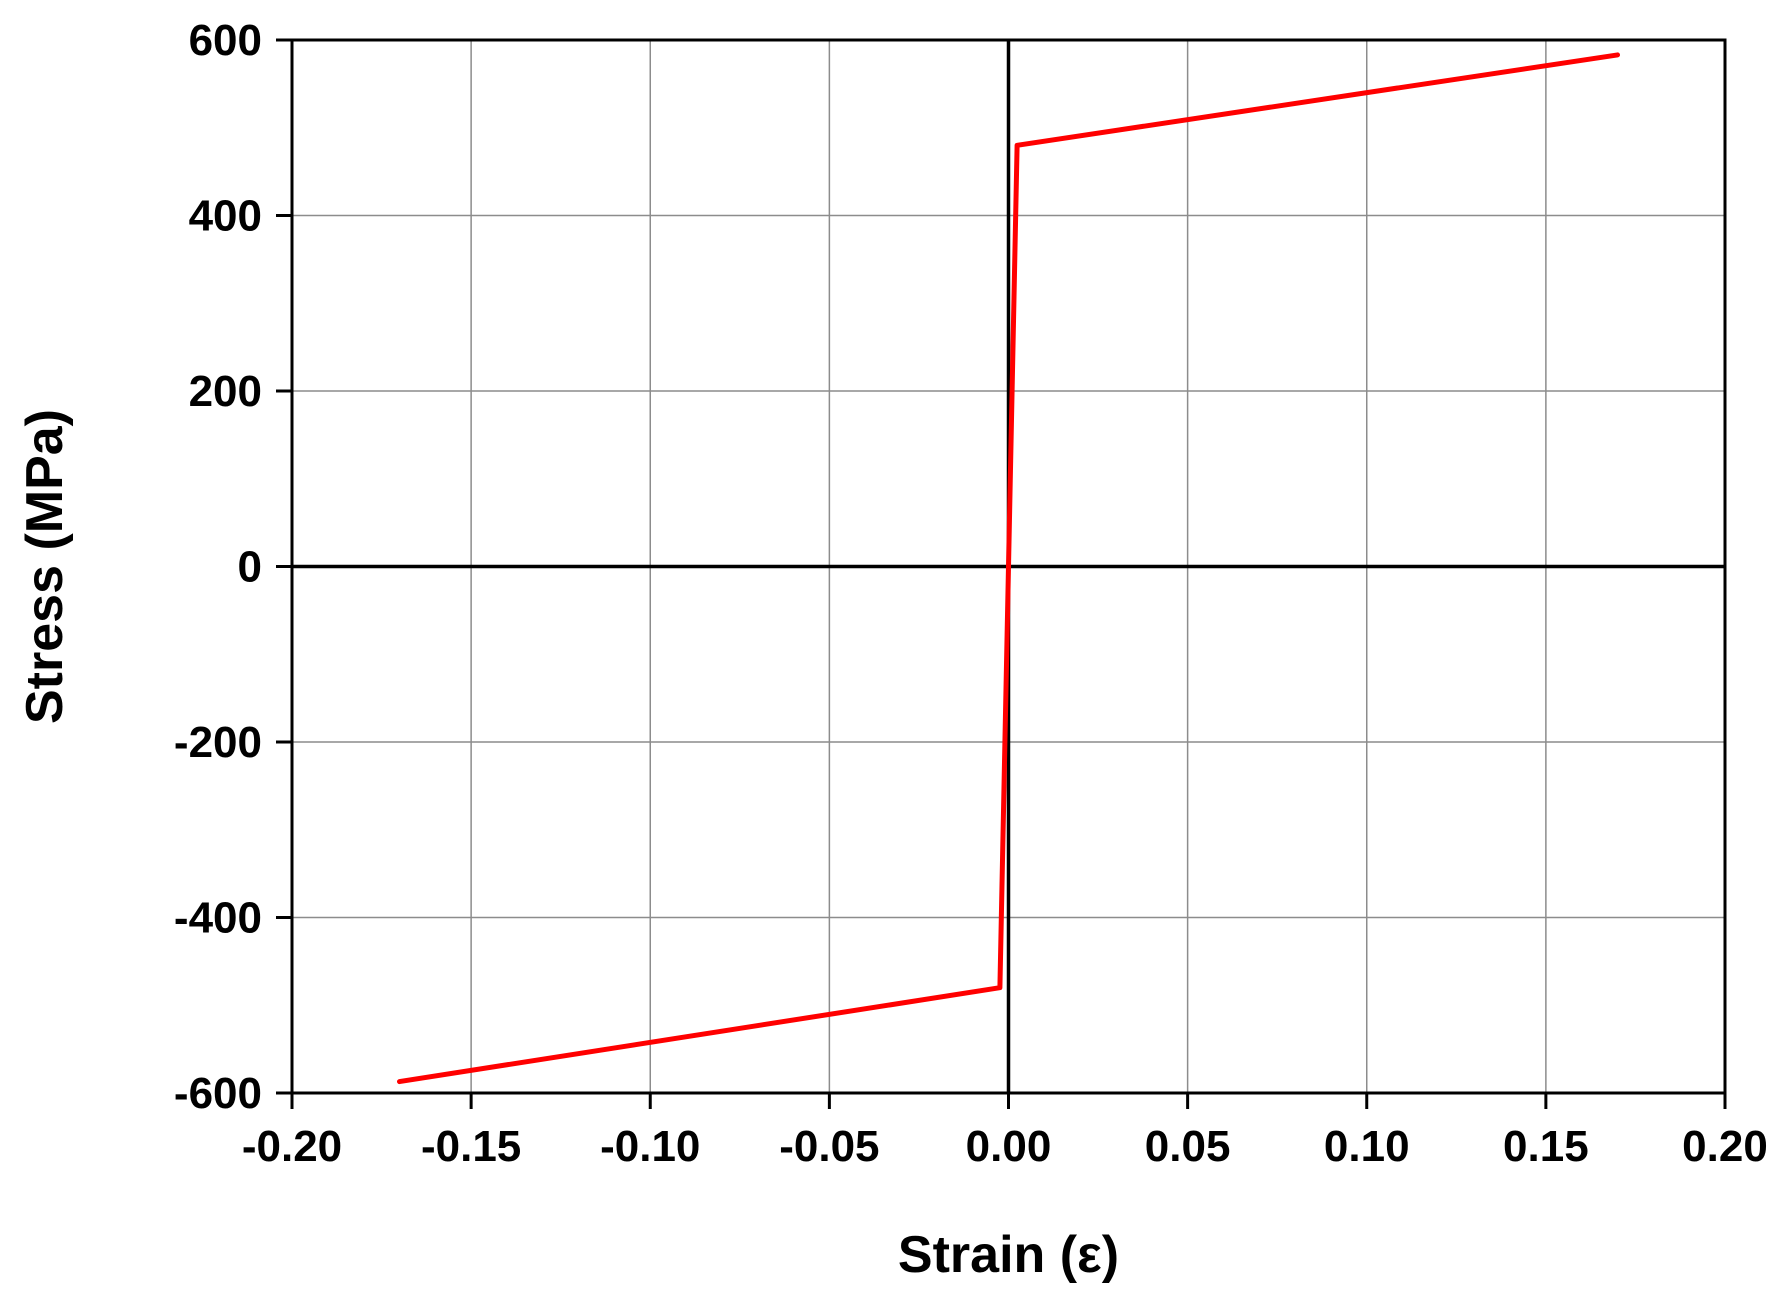 This screenshot has width=1790, height=1310. What do you see at coordinates (225, 391) in the screenshot?
I see `y-tick-label: 200` at bounding box center [225, 391].